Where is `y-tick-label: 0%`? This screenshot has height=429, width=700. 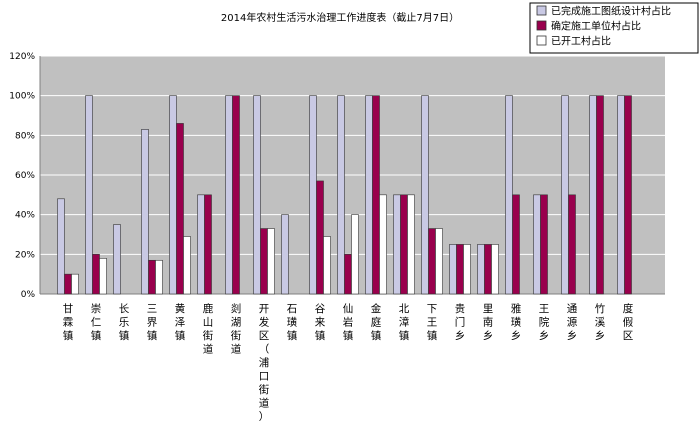
y-tick-label: 0% is located at coordinates (28, 295).